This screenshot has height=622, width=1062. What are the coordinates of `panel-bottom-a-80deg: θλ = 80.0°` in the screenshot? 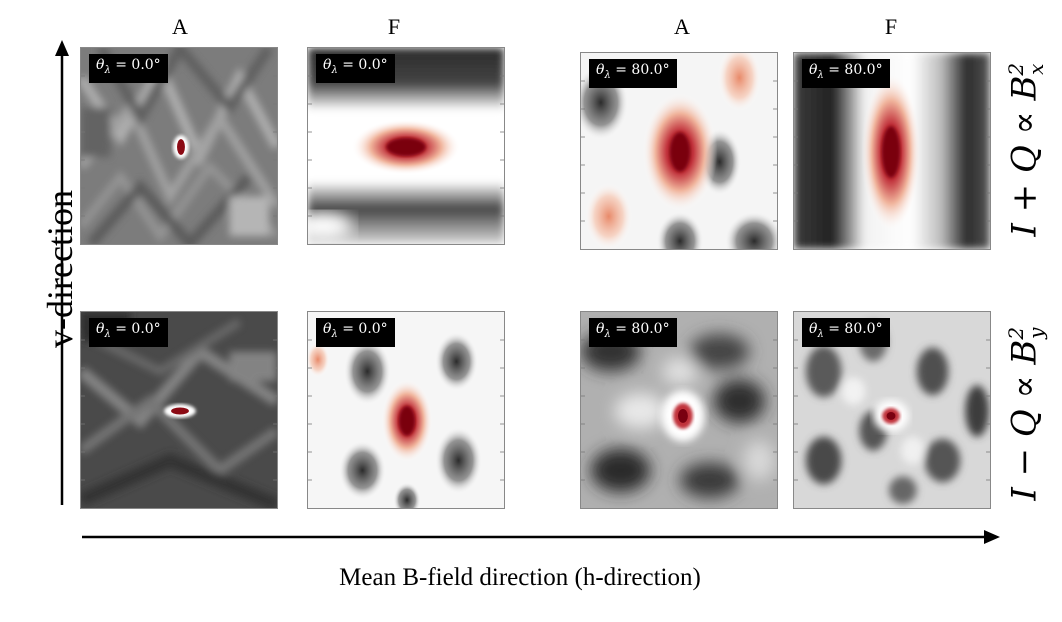 It's located at (679, 410).